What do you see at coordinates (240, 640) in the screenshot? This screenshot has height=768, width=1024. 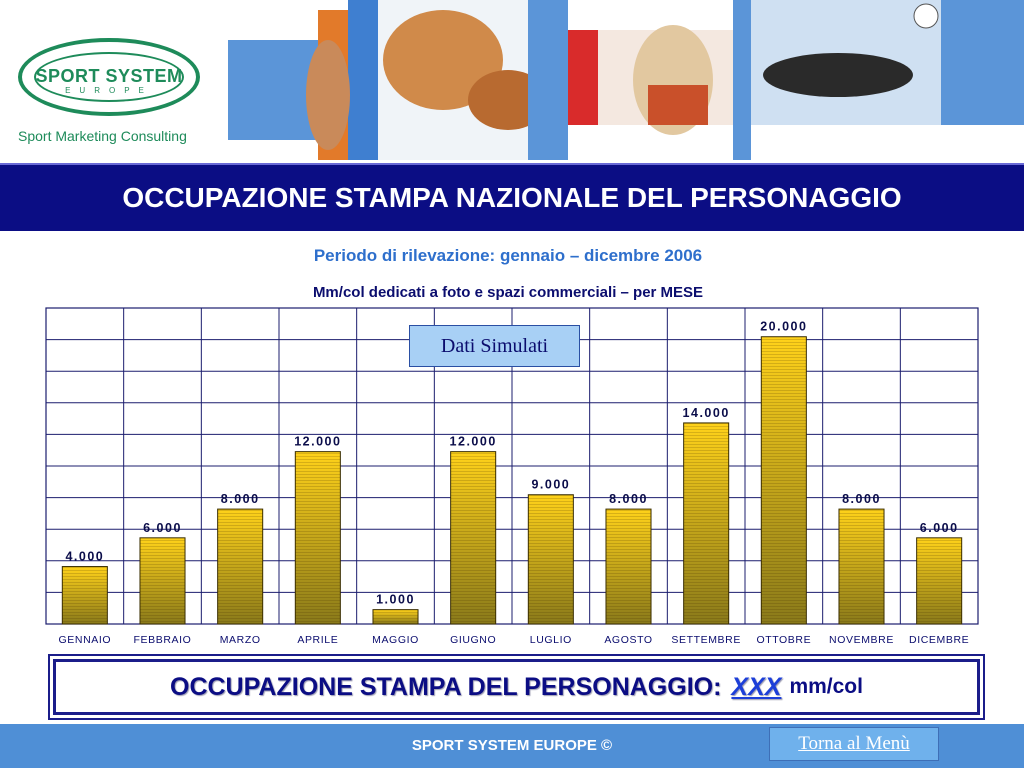 I see `x-tick-label: MARZO` at bounding box center [240, 640].